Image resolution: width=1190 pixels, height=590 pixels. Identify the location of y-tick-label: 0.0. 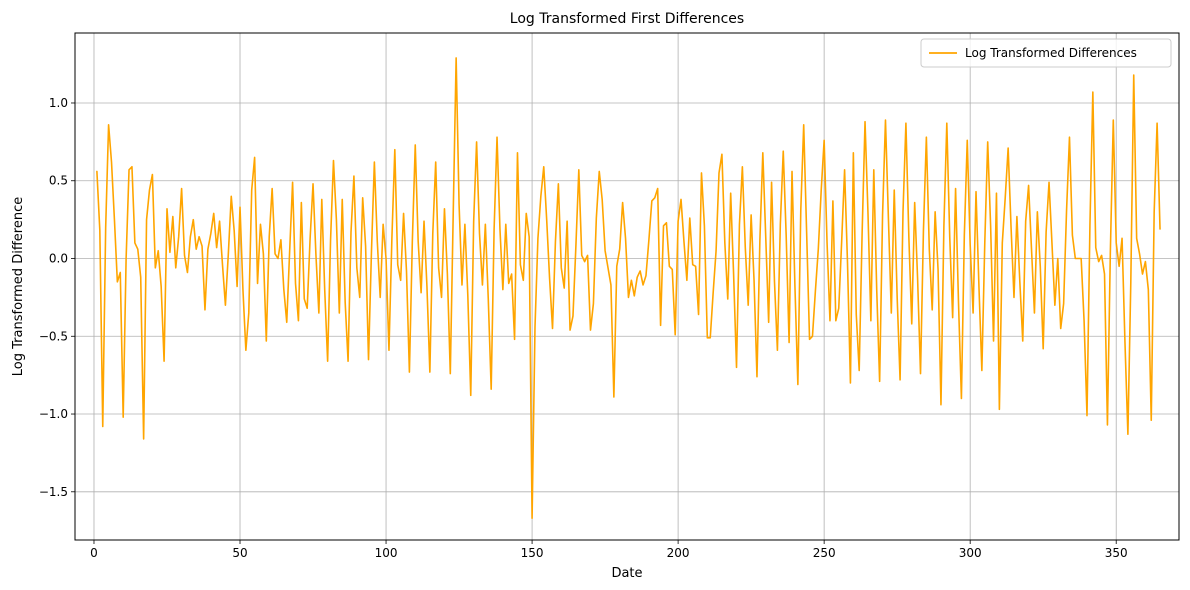
(58, 259).